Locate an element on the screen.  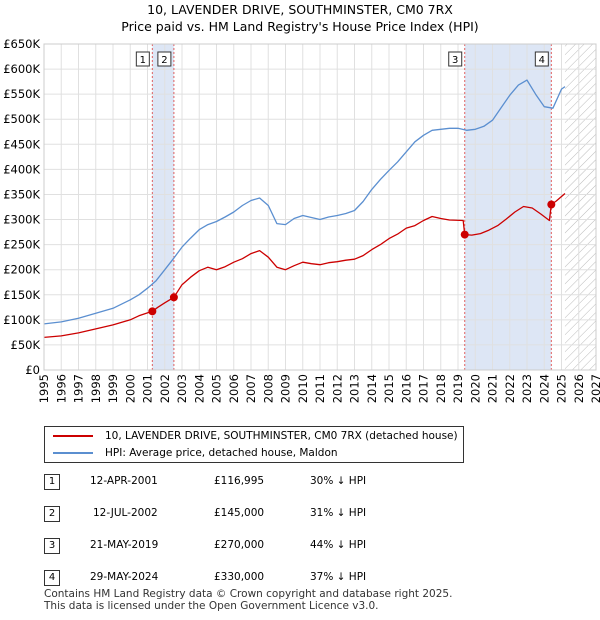
sale-date: 12-JUL-2002 is located at coordinates (125, 513).